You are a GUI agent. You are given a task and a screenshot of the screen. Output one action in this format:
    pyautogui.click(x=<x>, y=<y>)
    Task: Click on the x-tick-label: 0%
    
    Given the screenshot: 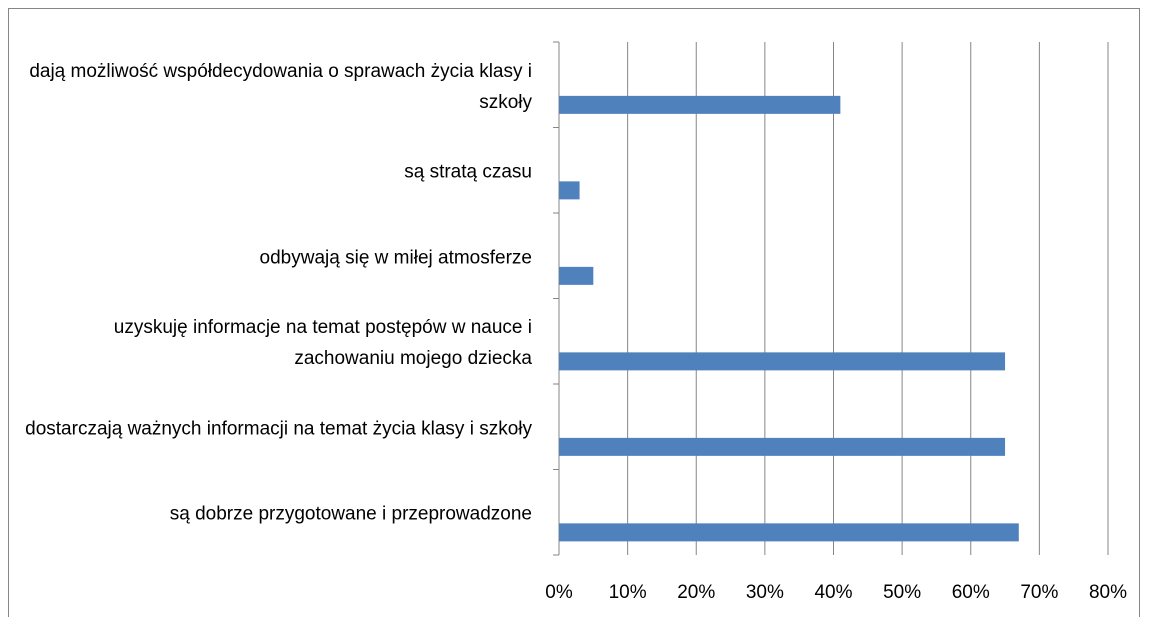 What is the action you would take?
    pyautogui.click(x=559, y=592)
    